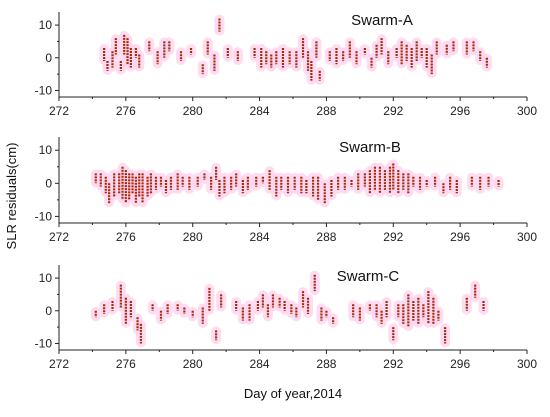 Image resolution: width=550 pixels, height=417 pixels. What do you see at coordinates (293, 393) in the screenshot?
I see `x-axis-title: Day of year,2014` at bounding box center [293, 393].